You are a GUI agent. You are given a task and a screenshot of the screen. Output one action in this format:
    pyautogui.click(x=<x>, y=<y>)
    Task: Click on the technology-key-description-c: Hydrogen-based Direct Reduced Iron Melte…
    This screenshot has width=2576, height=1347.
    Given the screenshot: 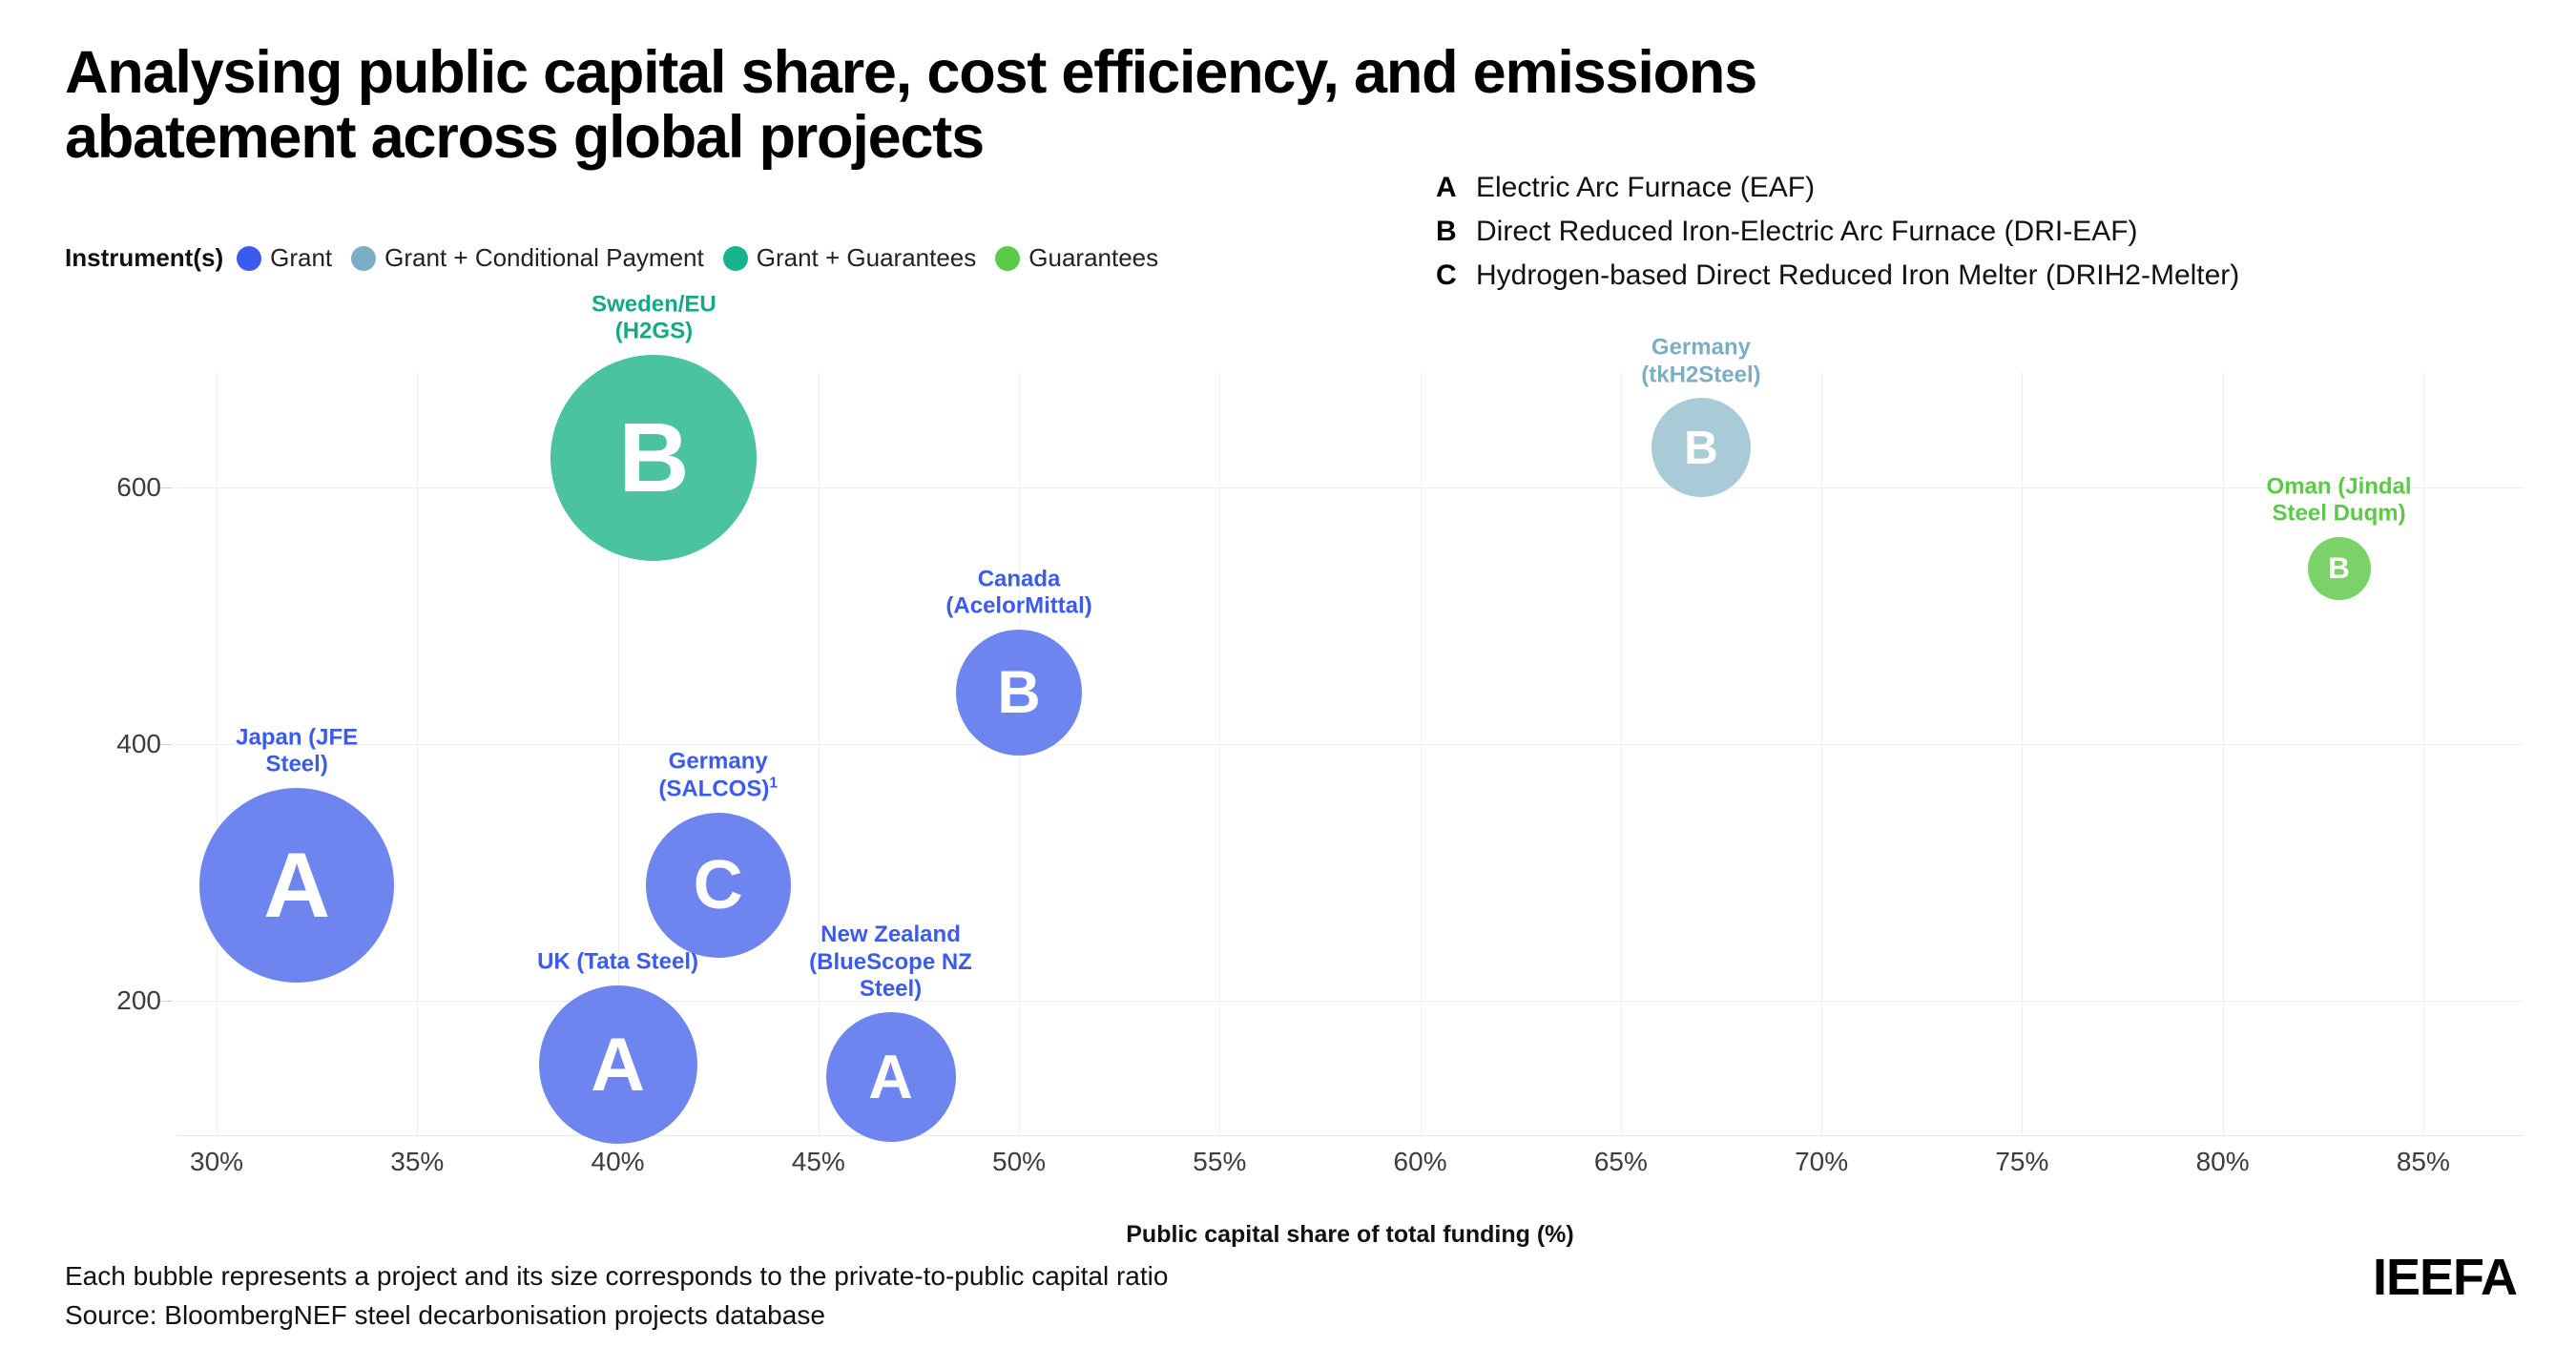 What is the action you would take?
    pyautogui.click(x=1858, y=275)
    